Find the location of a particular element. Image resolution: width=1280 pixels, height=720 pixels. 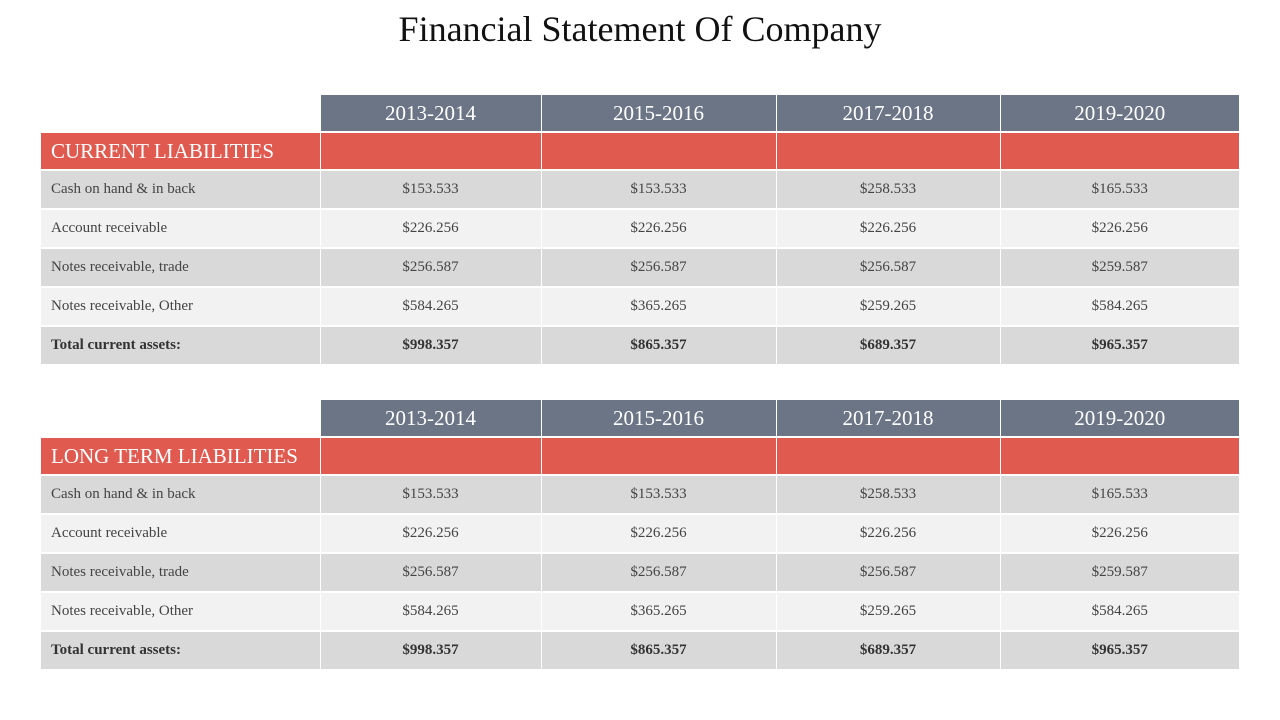

section-header-row: LONG TERM LIABILITIES is located at coordinates (640, 456).